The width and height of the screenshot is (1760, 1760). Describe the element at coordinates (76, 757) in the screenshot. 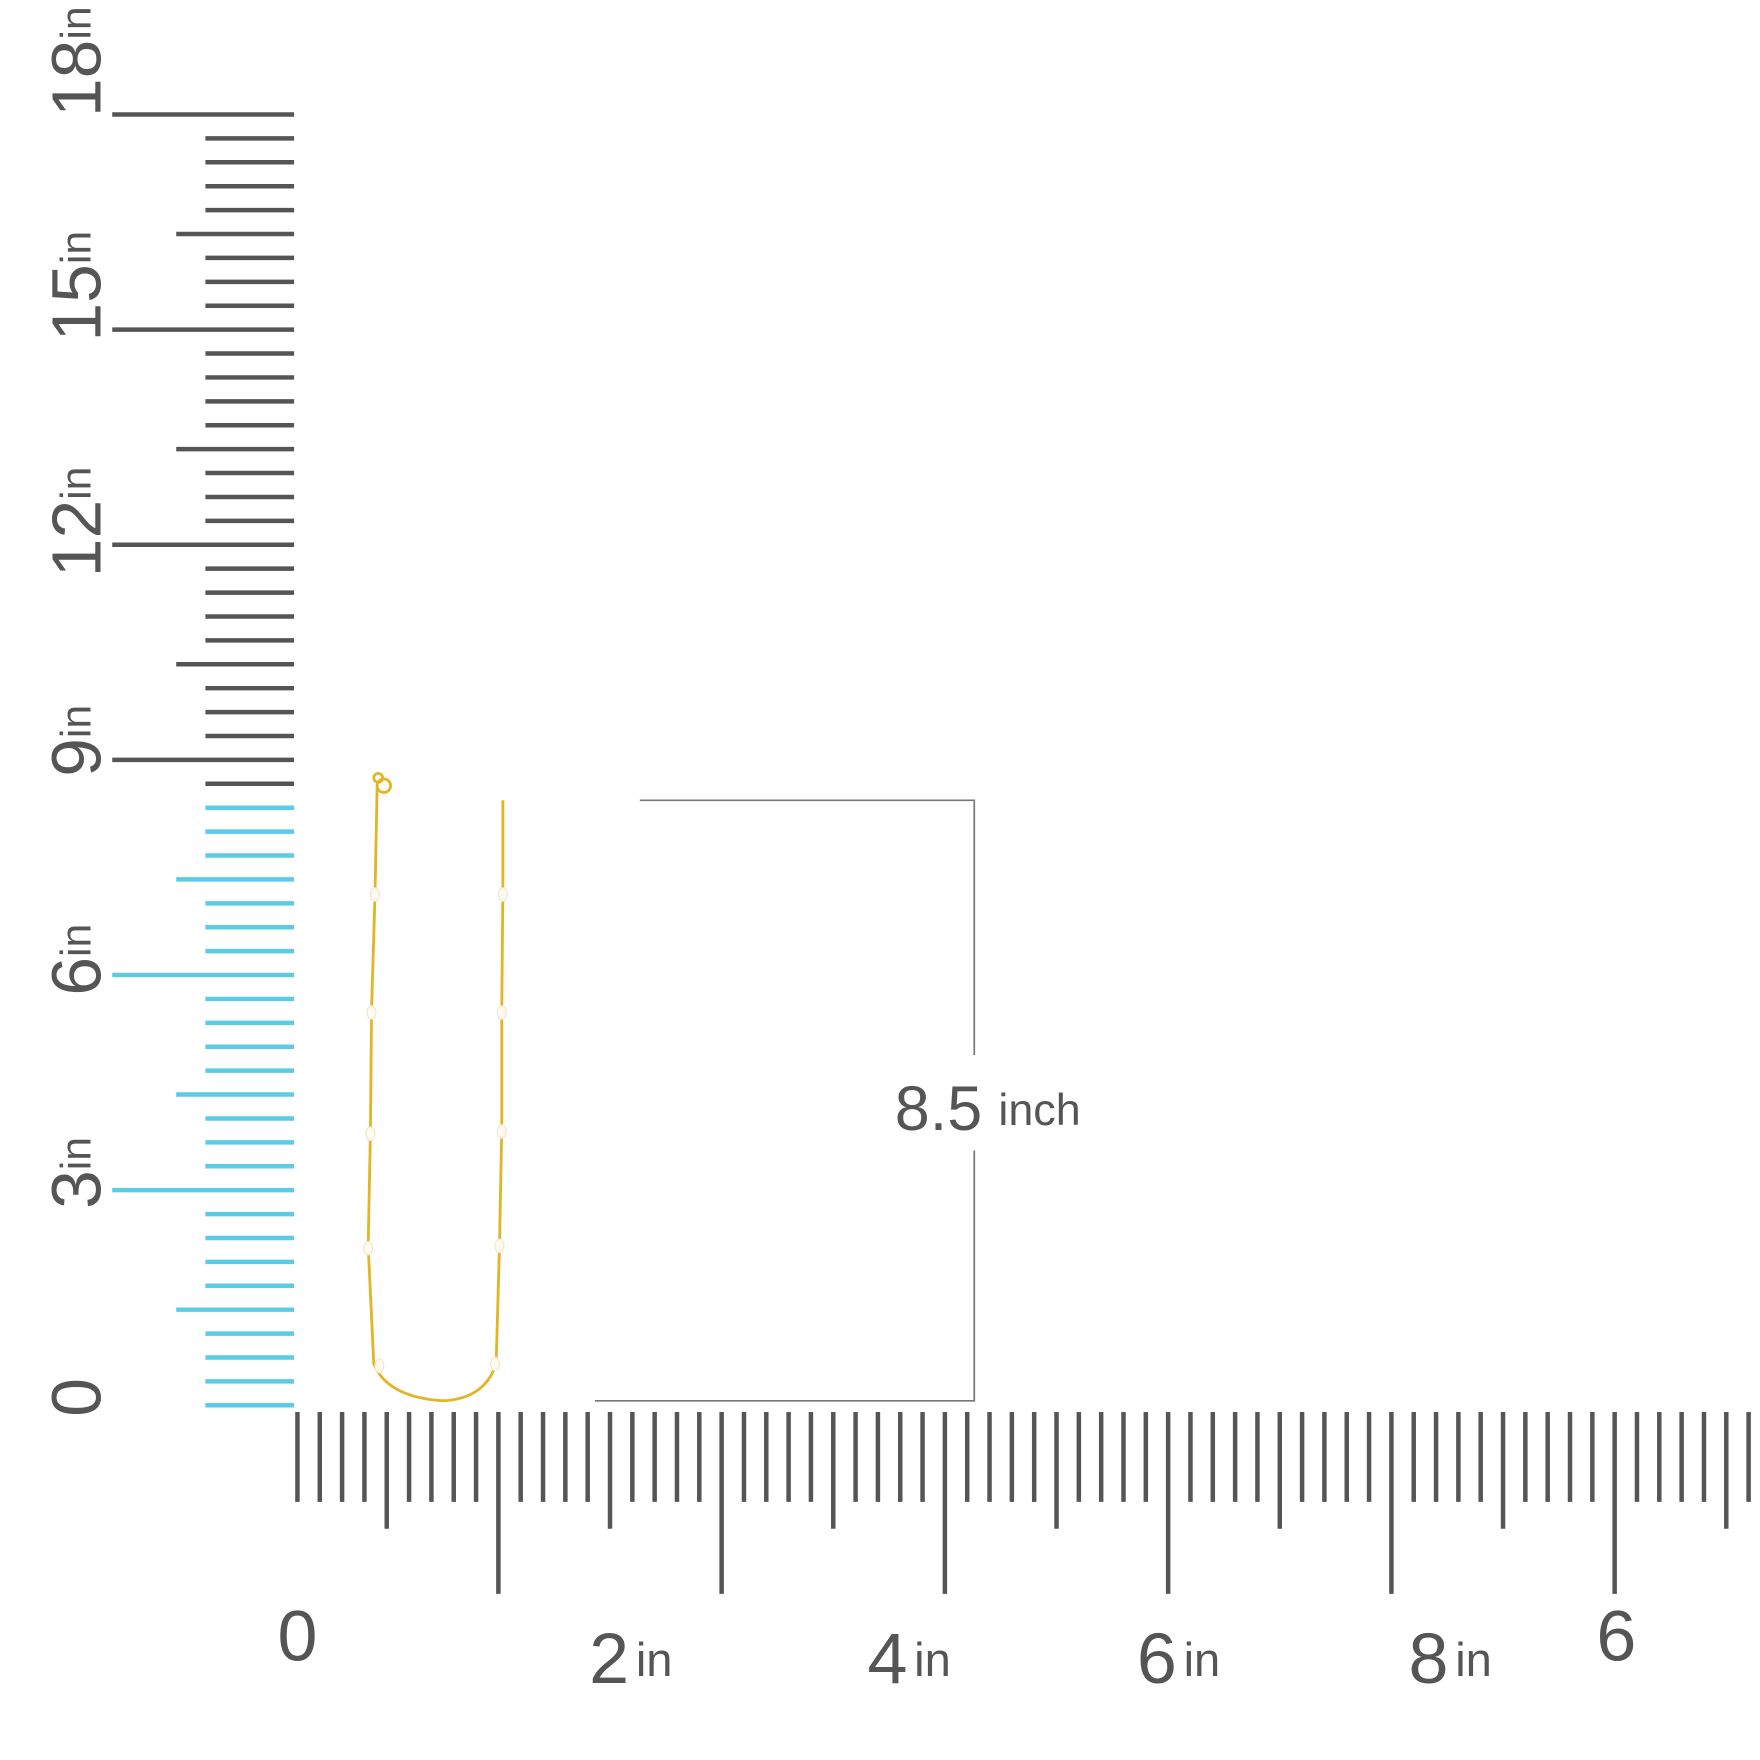

I see `label-number: 9` at that location.